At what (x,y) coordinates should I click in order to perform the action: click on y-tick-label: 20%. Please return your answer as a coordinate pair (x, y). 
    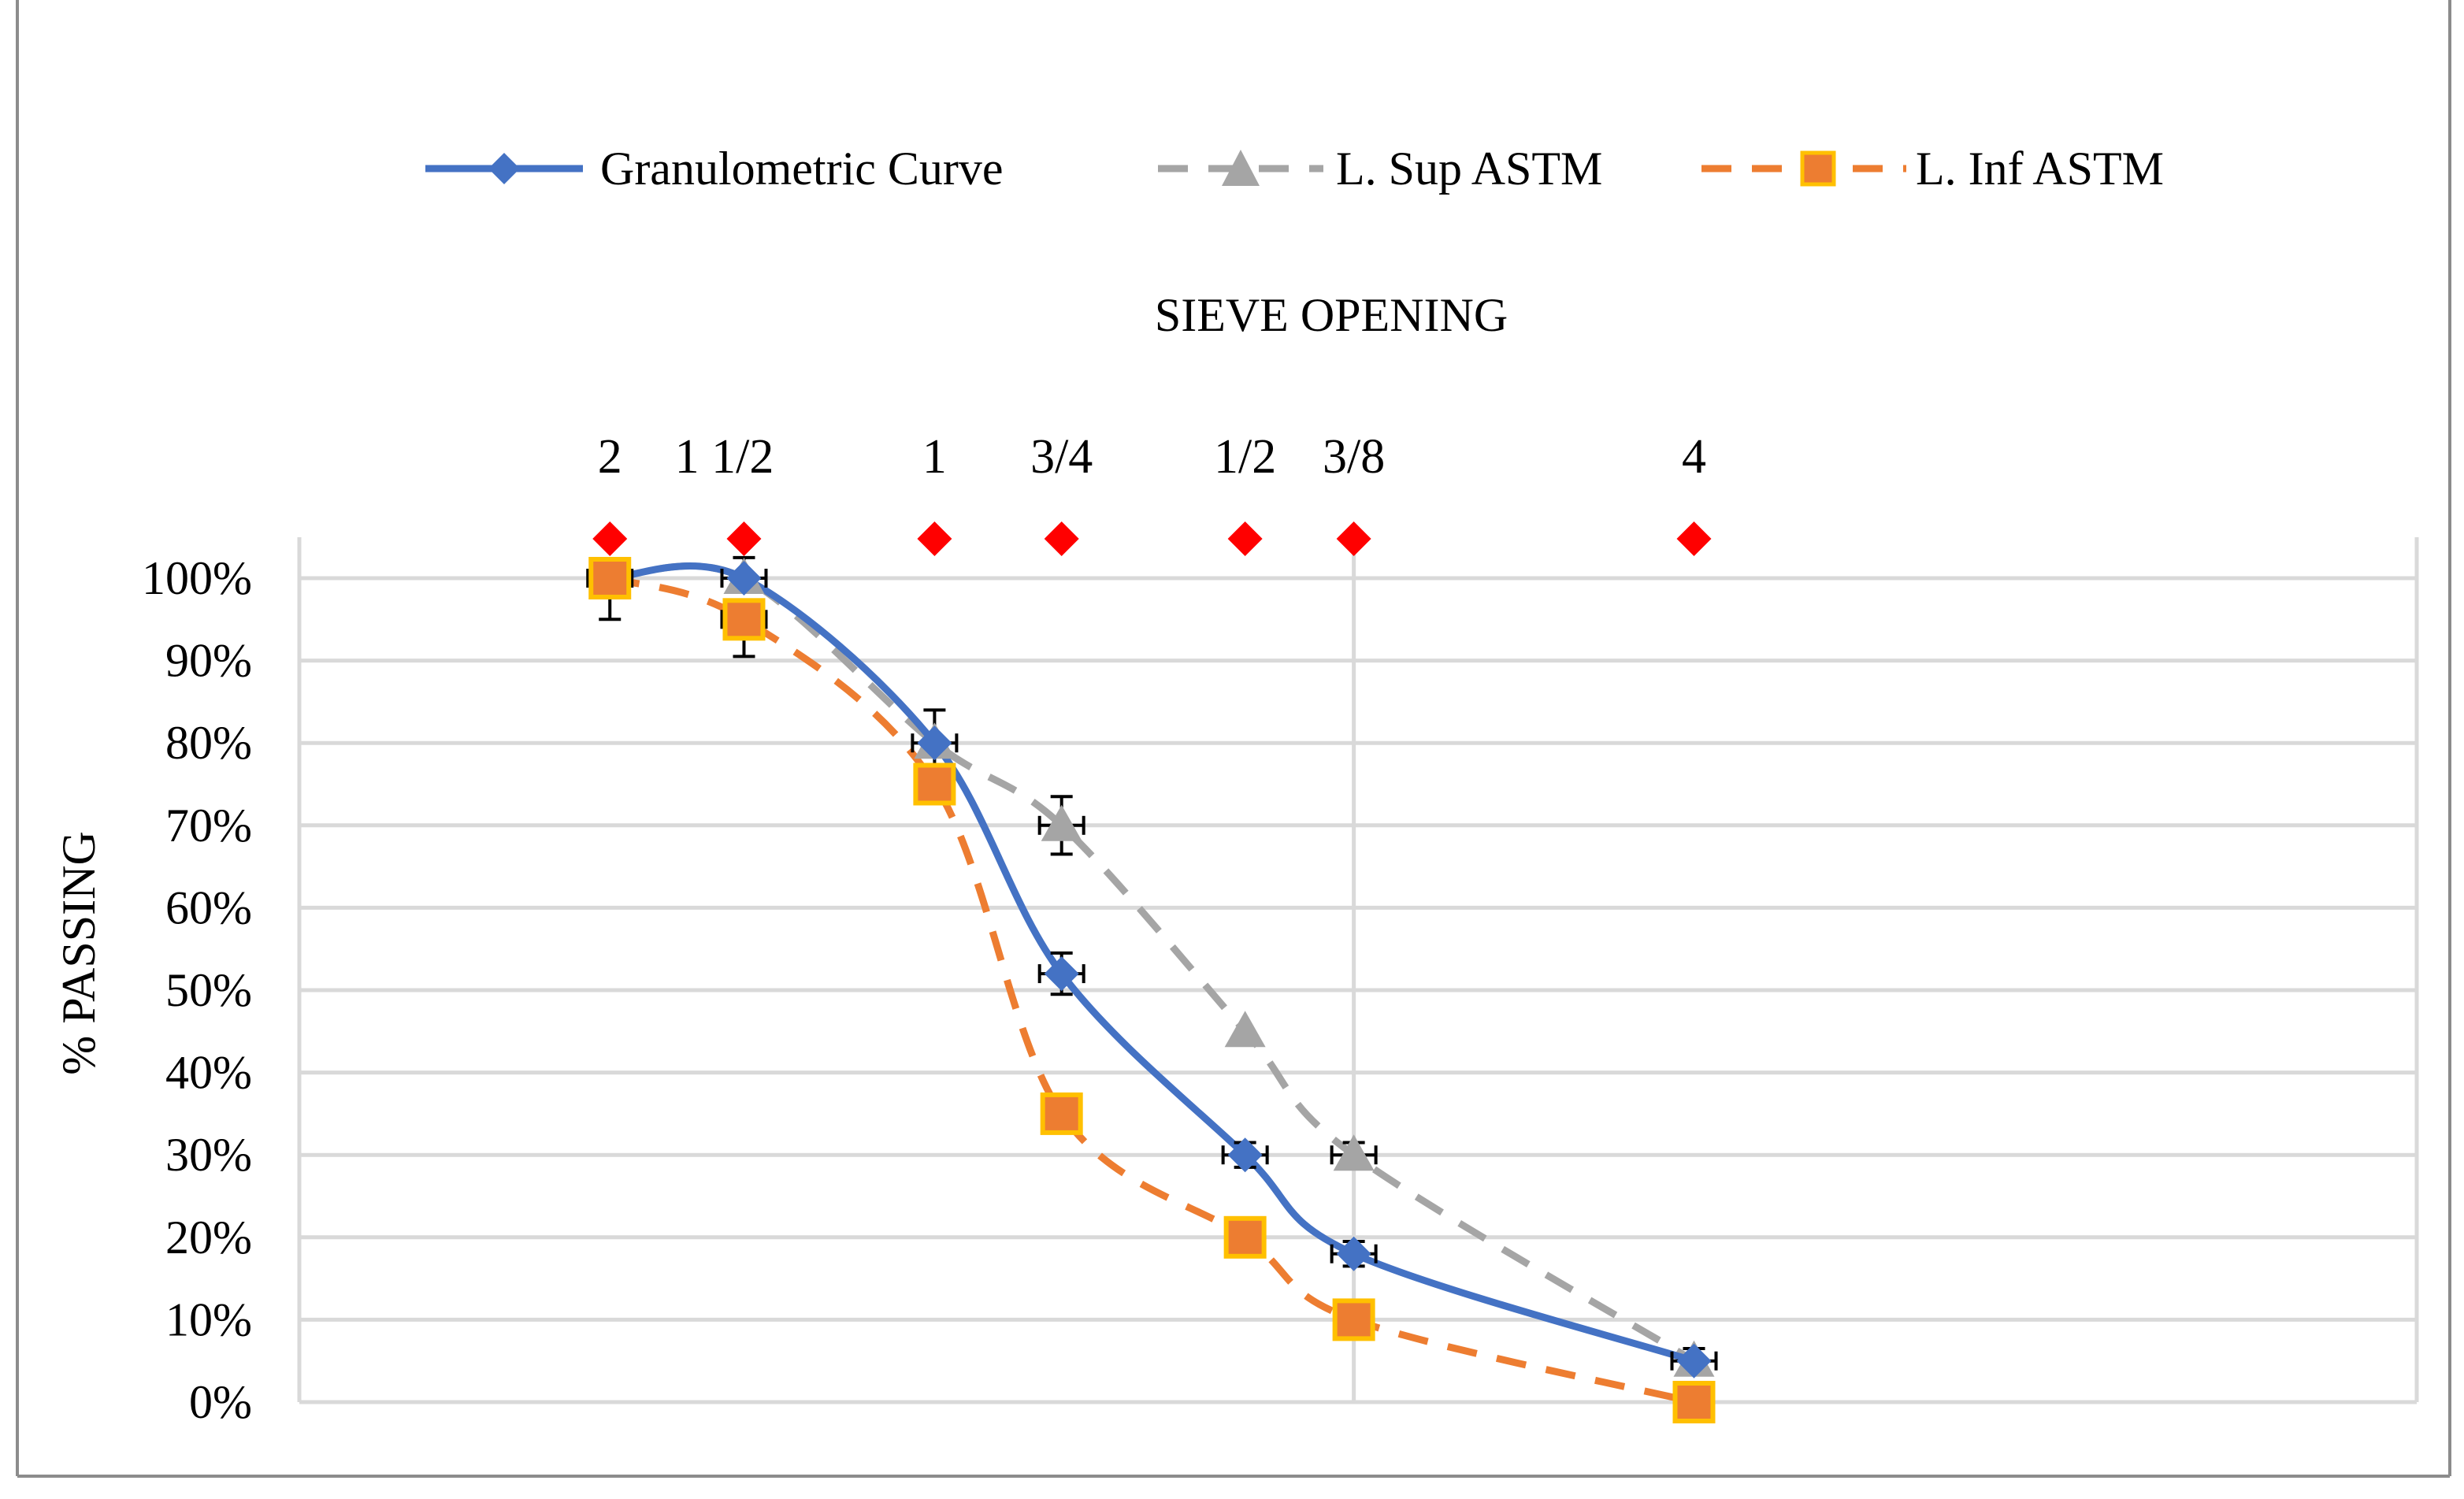
    Looking at the image, I should click on (209, 1237).